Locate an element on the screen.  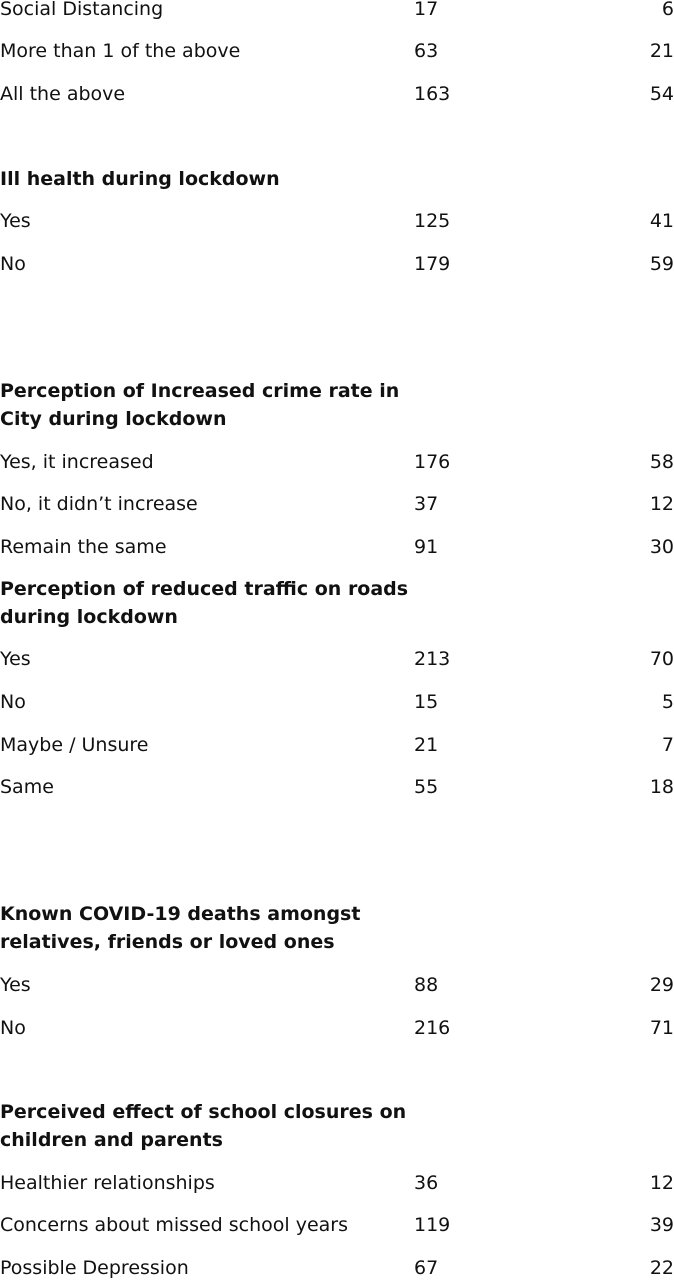
row-count: 36 is located at coordinates (426, 1183).